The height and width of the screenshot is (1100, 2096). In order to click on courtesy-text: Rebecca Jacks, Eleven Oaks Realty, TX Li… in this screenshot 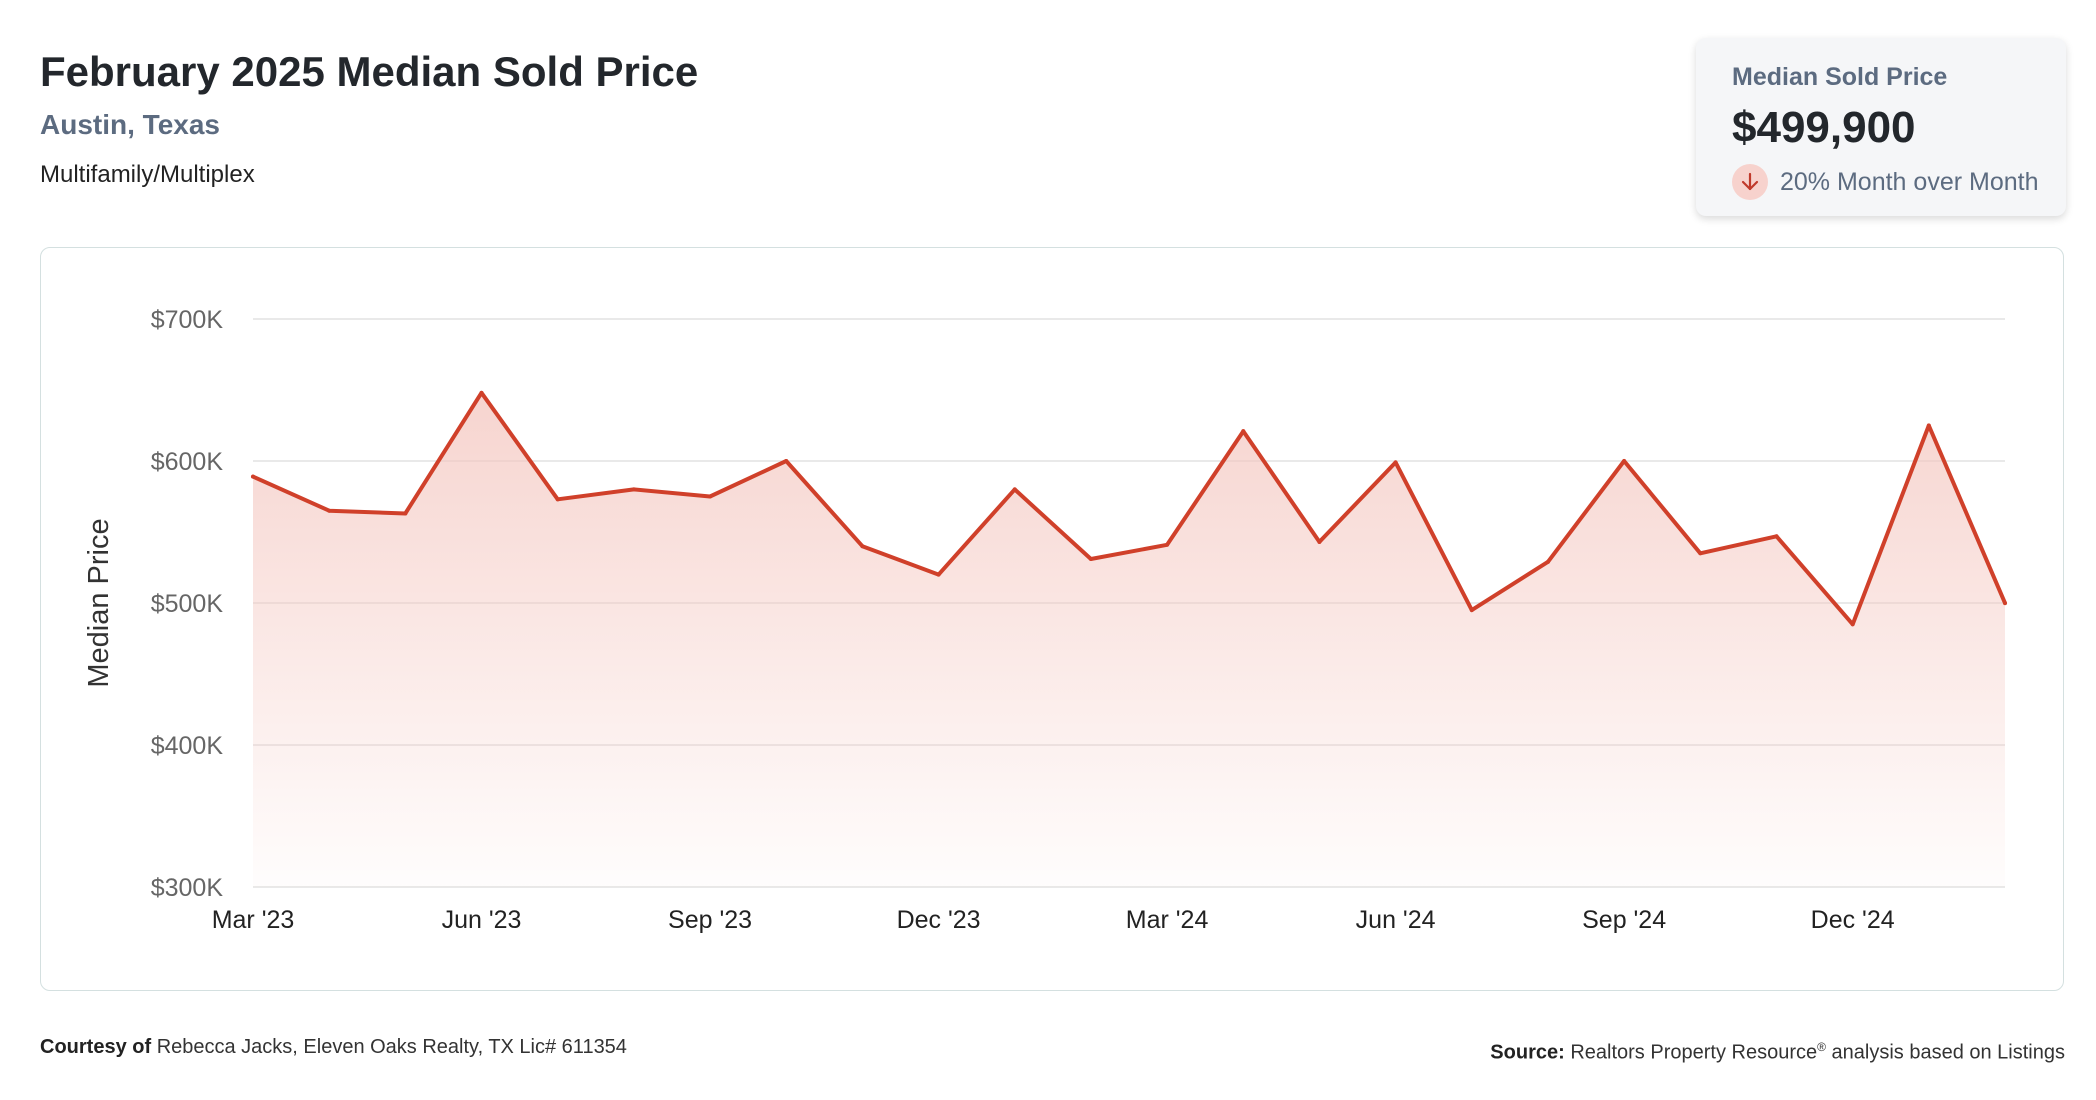, I will do `click(391, 1047)`.